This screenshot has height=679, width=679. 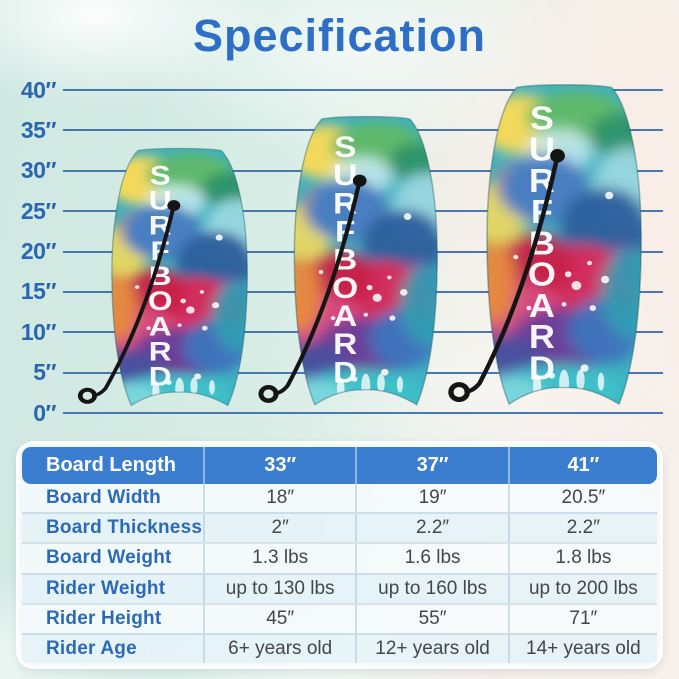 I want to click on spec-value: 1.8 lbs, so click(x=582, y=558).